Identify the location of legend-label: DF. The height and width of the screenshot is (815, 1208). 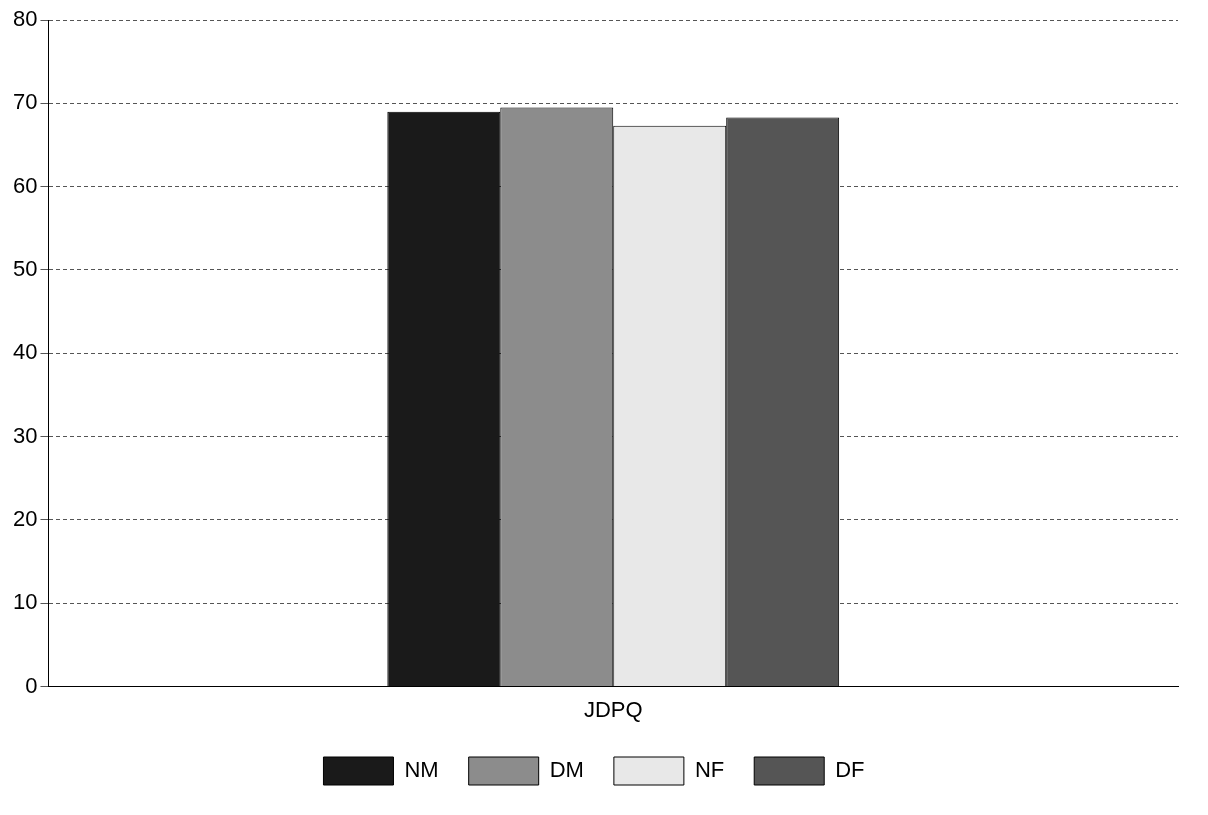
(850, 770).